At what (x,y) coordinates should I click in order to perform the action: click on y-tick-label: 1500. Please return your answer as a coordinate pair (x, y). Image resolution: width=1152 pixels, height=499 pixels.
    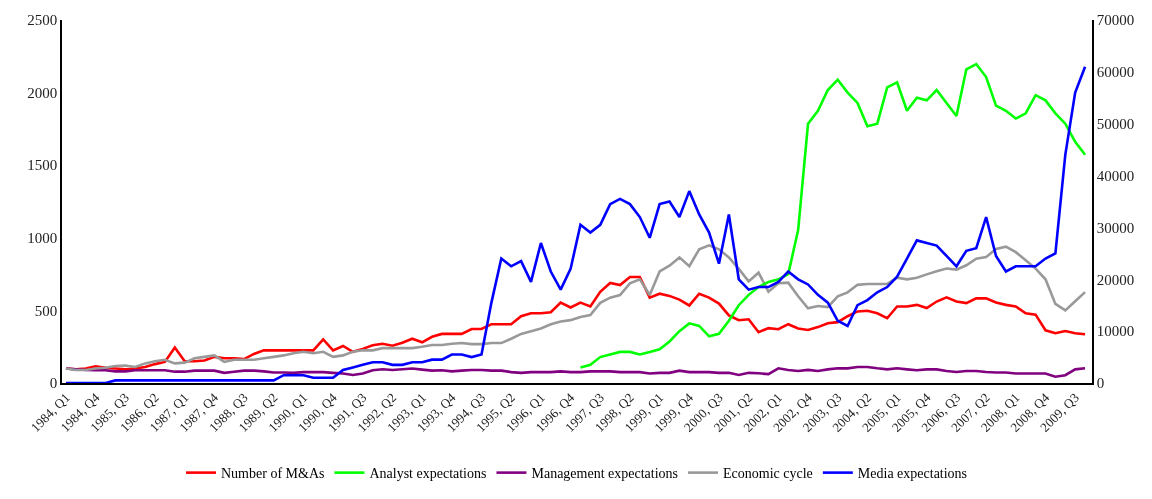
    Looking at the image, I should click on (42, 165).